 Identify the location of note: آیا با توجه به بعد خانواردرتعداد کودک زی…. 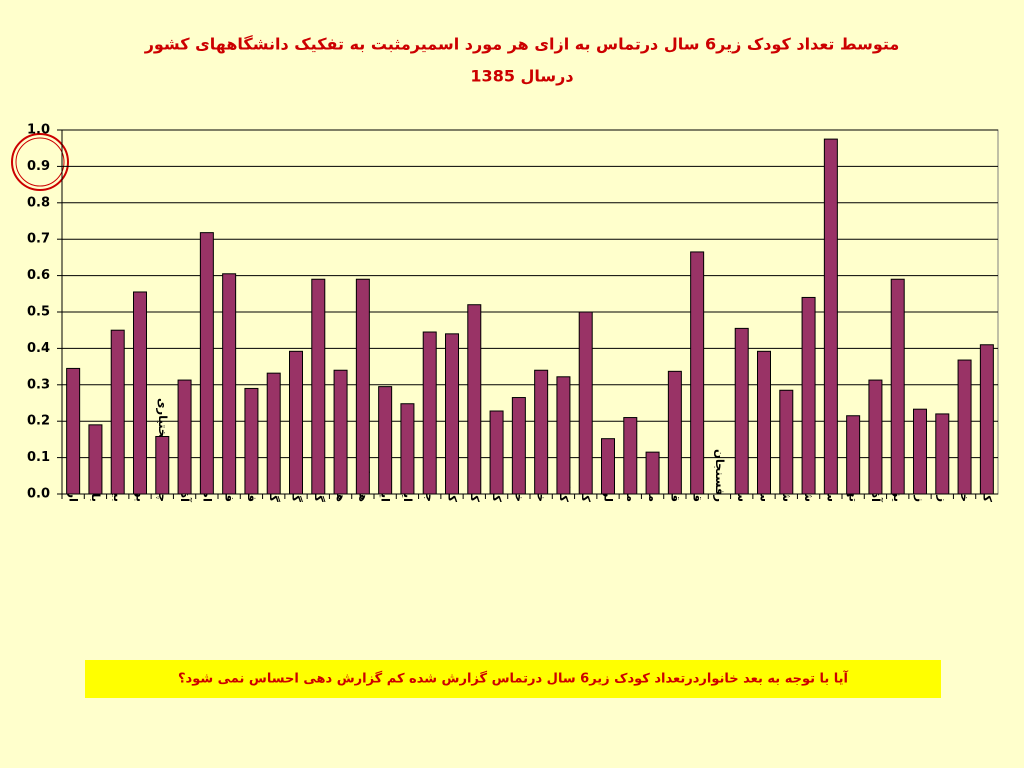
(513, 678).